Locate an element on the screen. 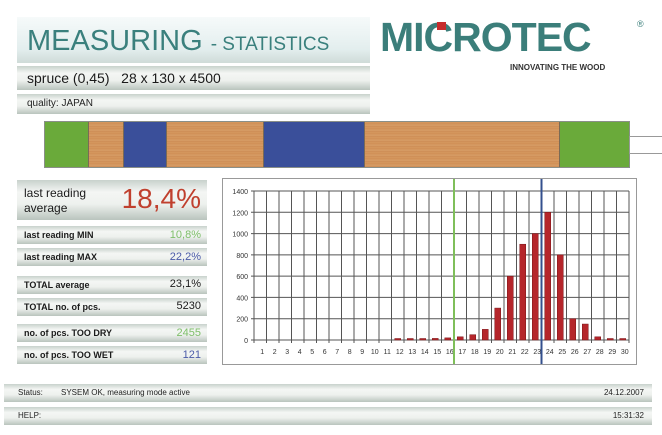 This screenshot has width=662, height=435. board-end-stub is located at coordinates (645, 145).